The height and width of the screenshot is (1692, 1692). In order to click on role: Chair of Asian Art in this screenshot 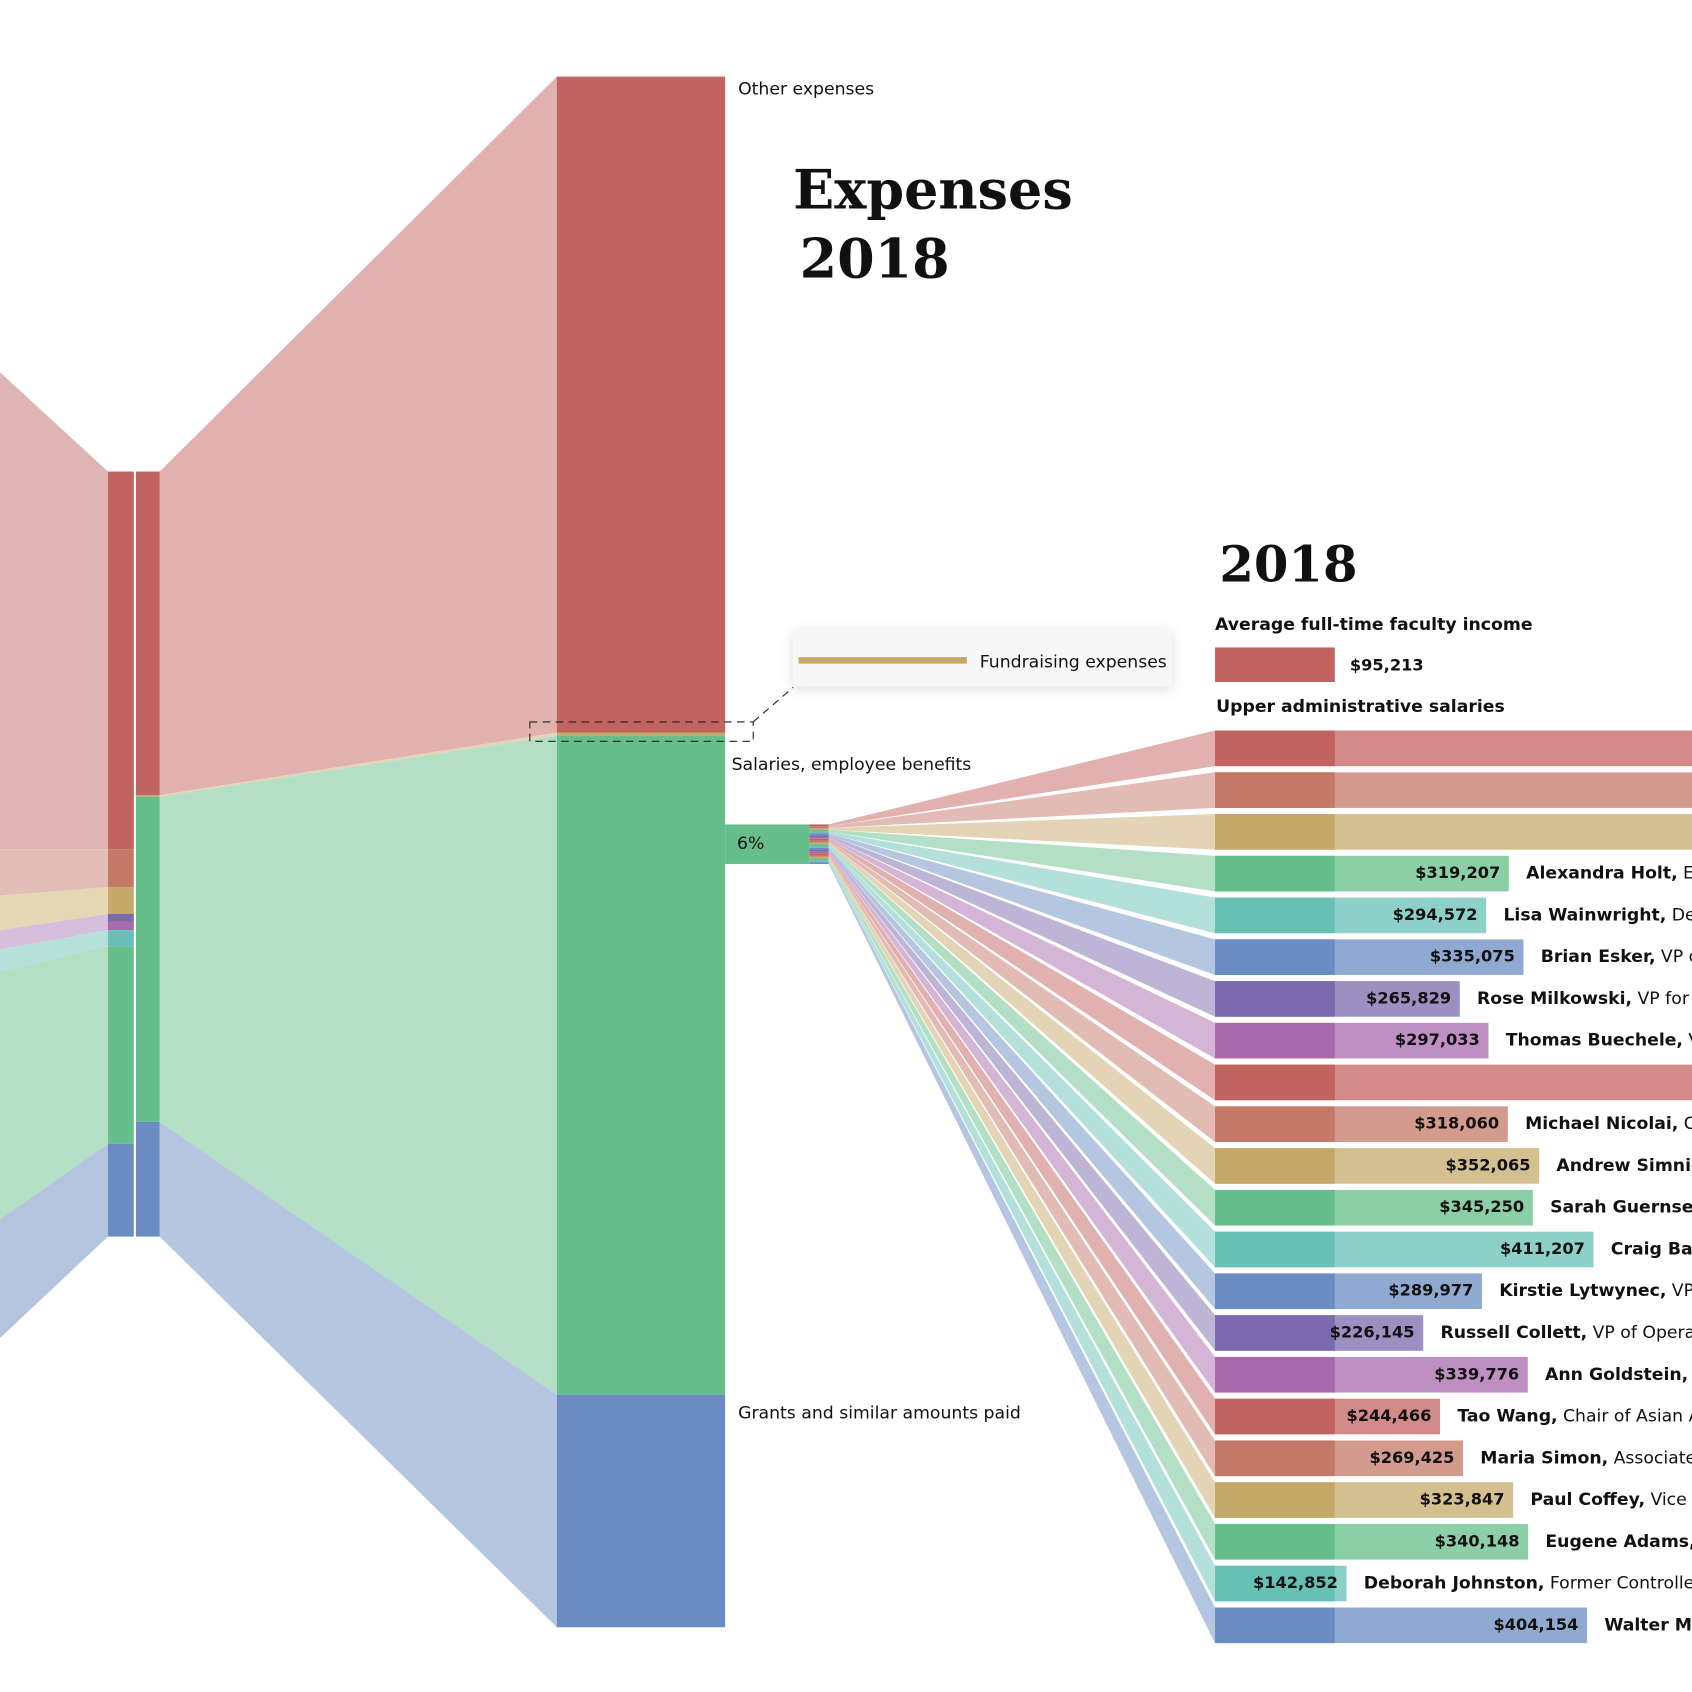, I will do `click(1627, 1417)`.